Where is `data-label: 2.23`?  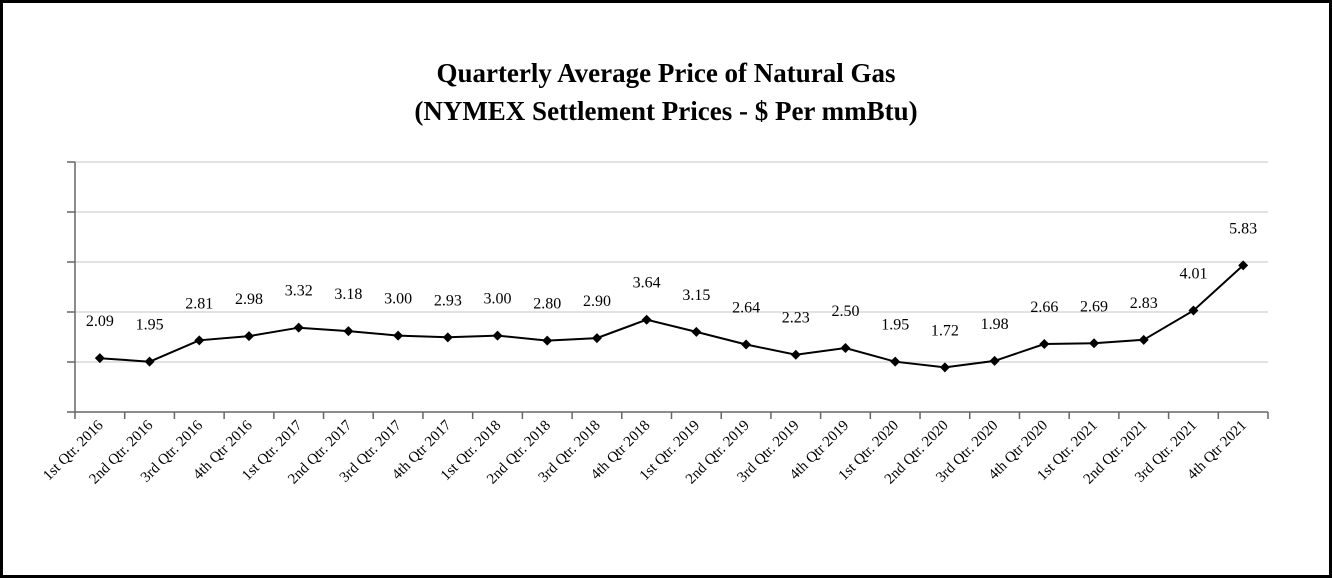
data-label: 2.23 is located at coordinates (796, 318).